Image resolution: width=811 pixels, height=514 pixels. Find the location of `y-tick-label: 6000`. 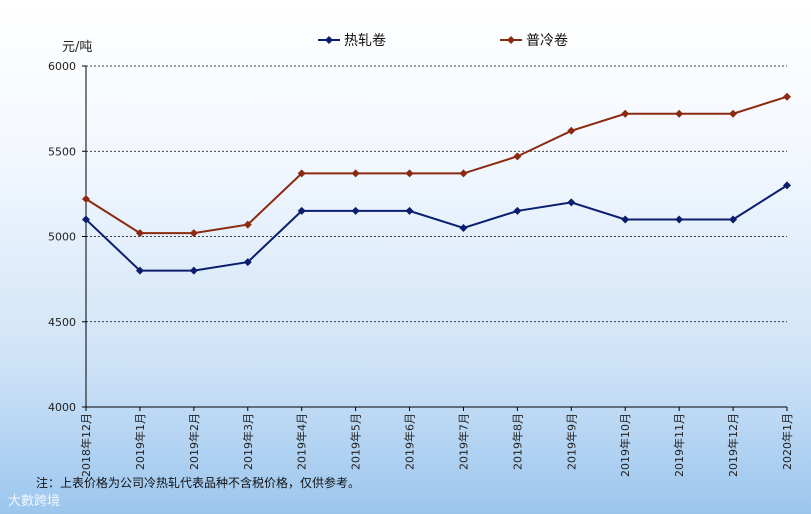

y-tick-label: 6000 is located at coordinates (62, 66).